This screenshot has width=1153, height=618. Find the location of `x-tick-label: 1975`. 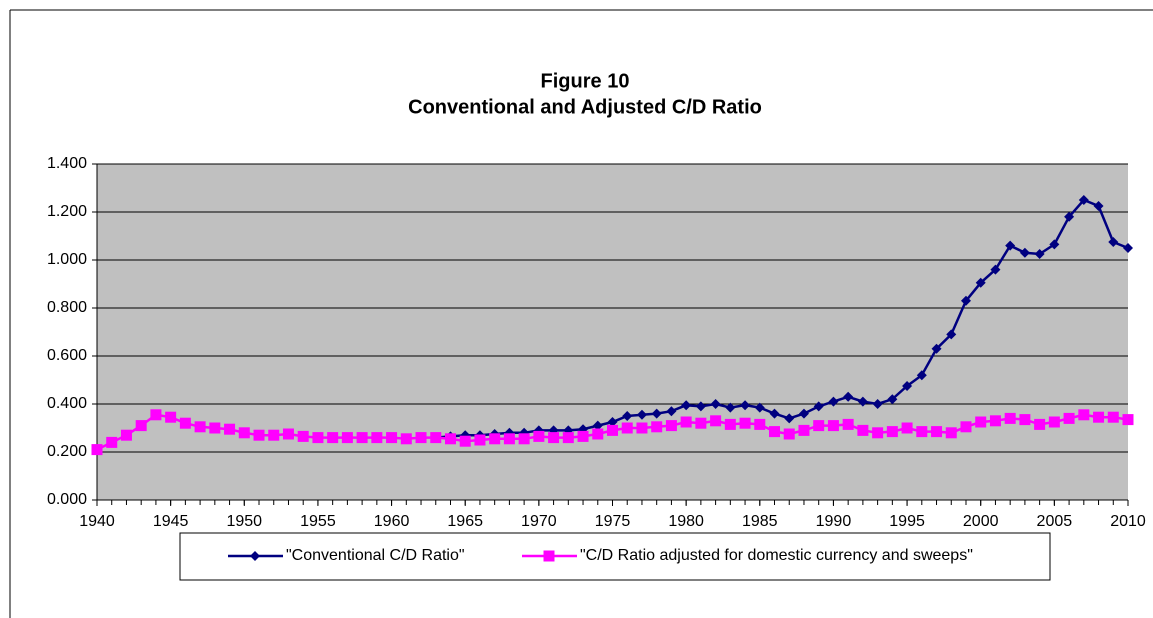

x-tick-label: 1975 is located at coordinates (613, 521).